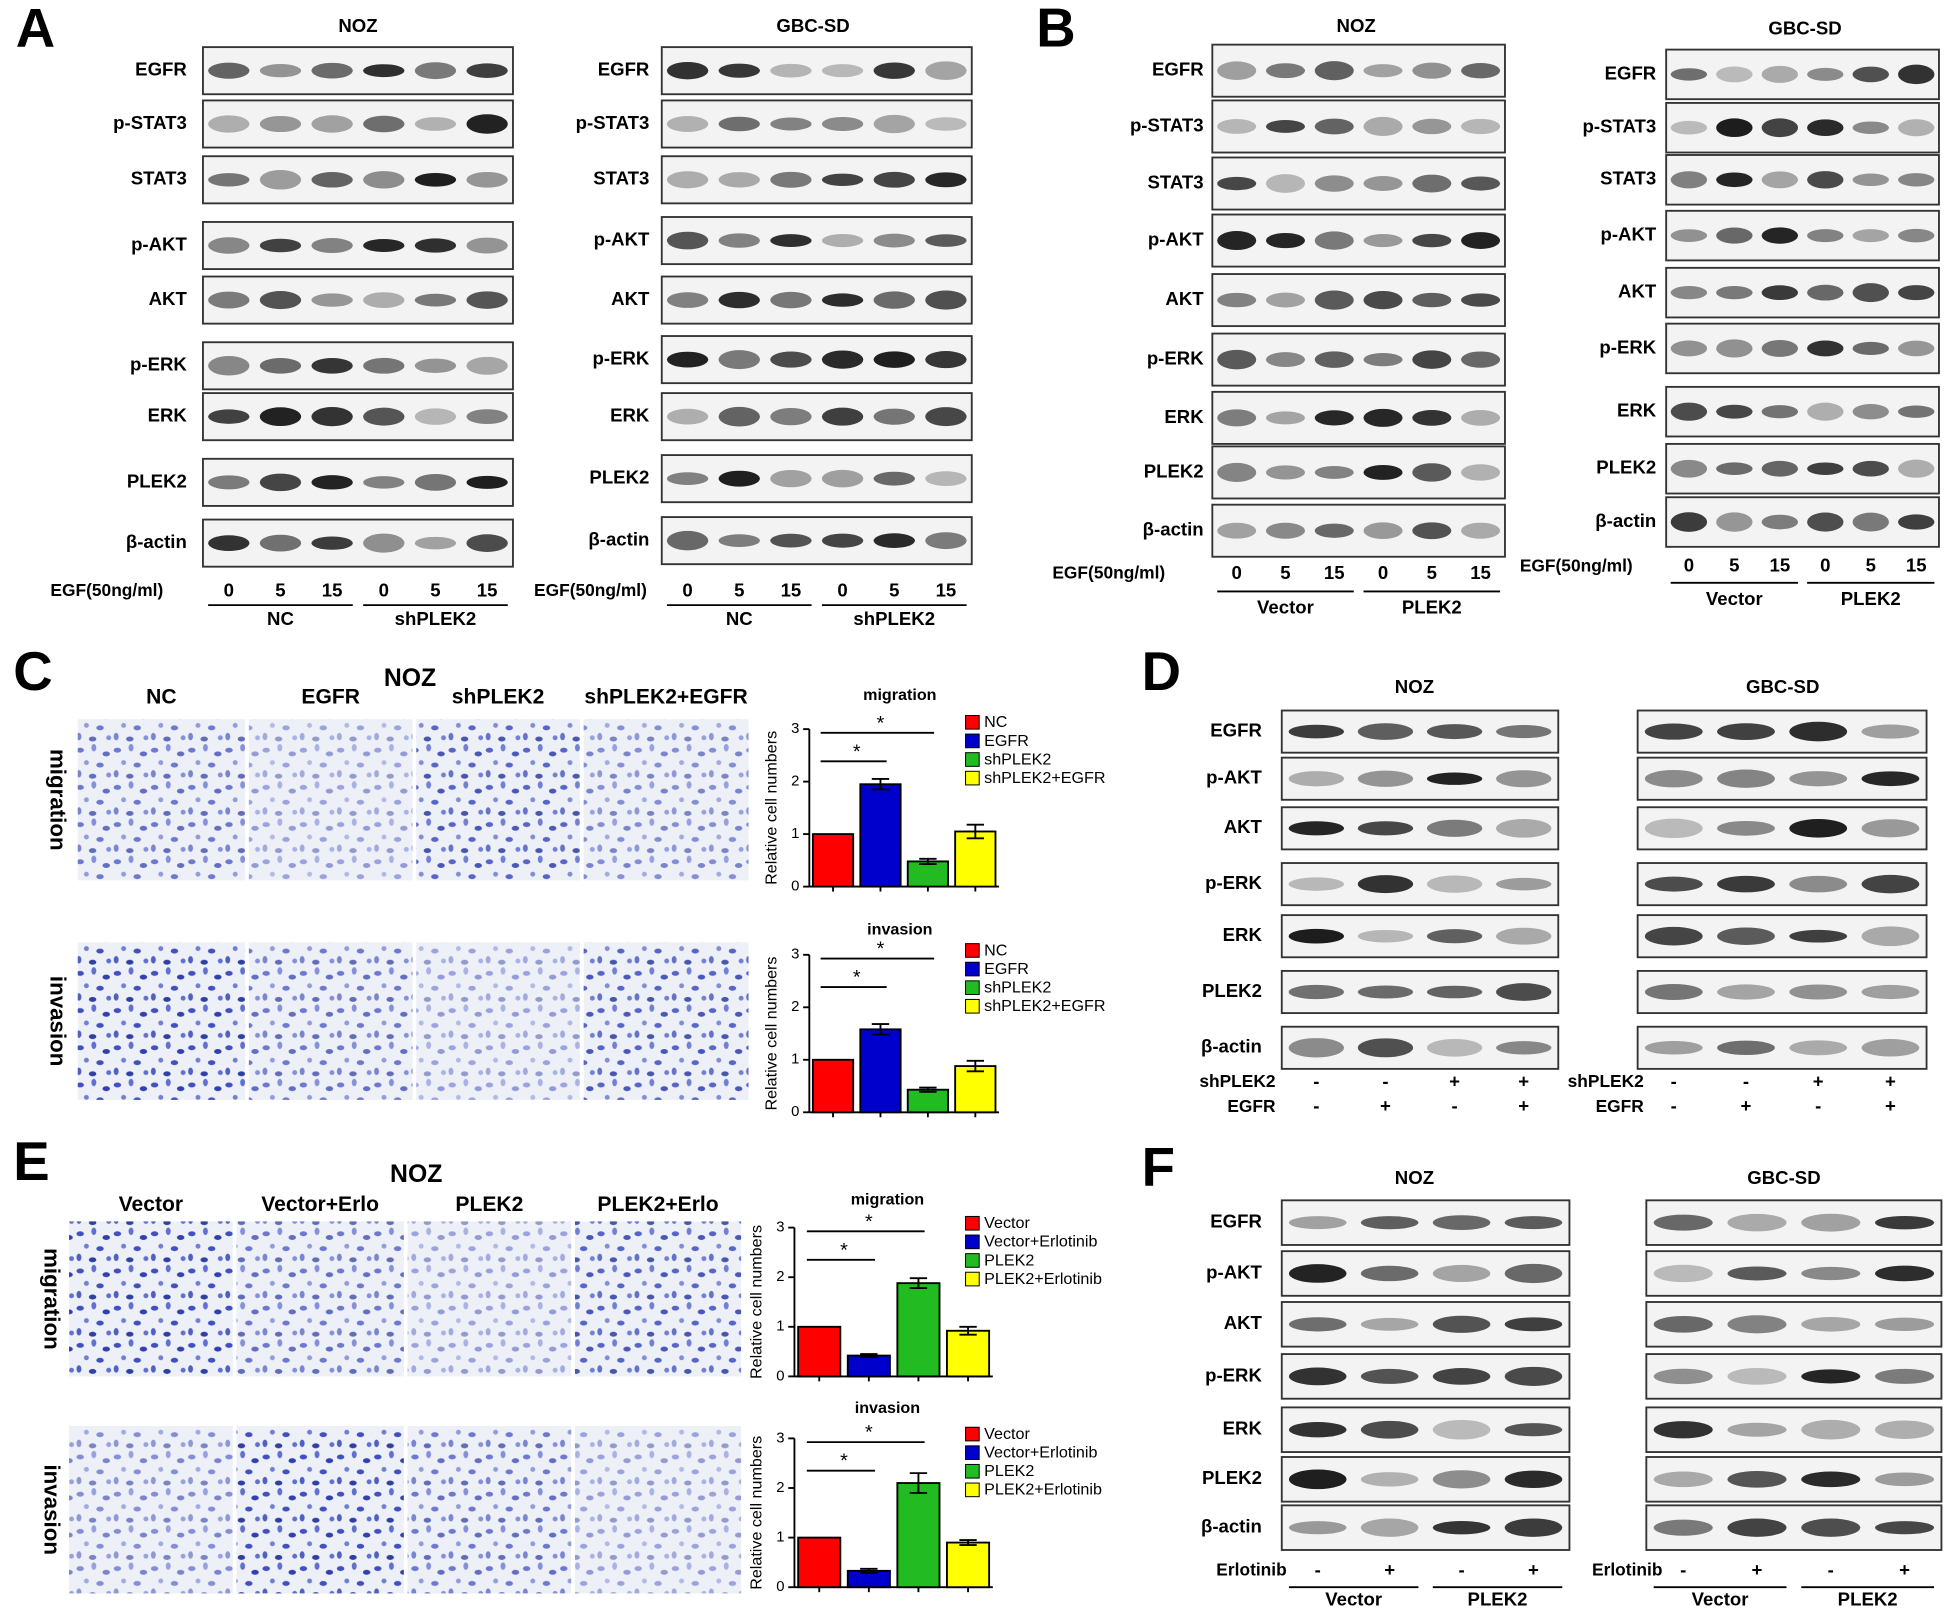 The height and width of the screenshot is (1612, 1946). I want to click on y-axis-label: Relative cell numbers, so click(757, 1302).